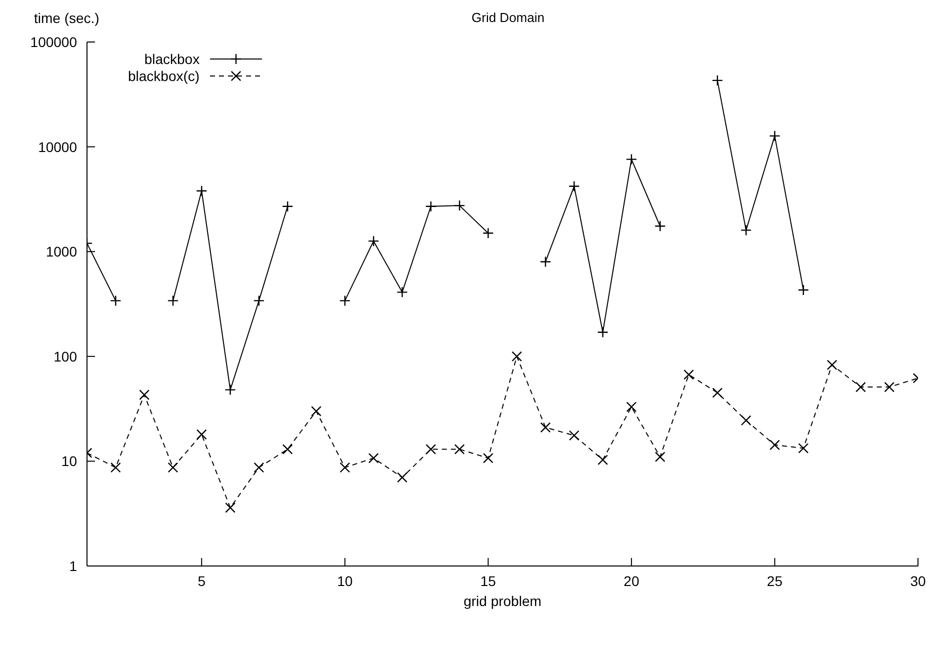 The image size is (928, 662). I want to click on x-tick-label: 5, so click(202, 580).